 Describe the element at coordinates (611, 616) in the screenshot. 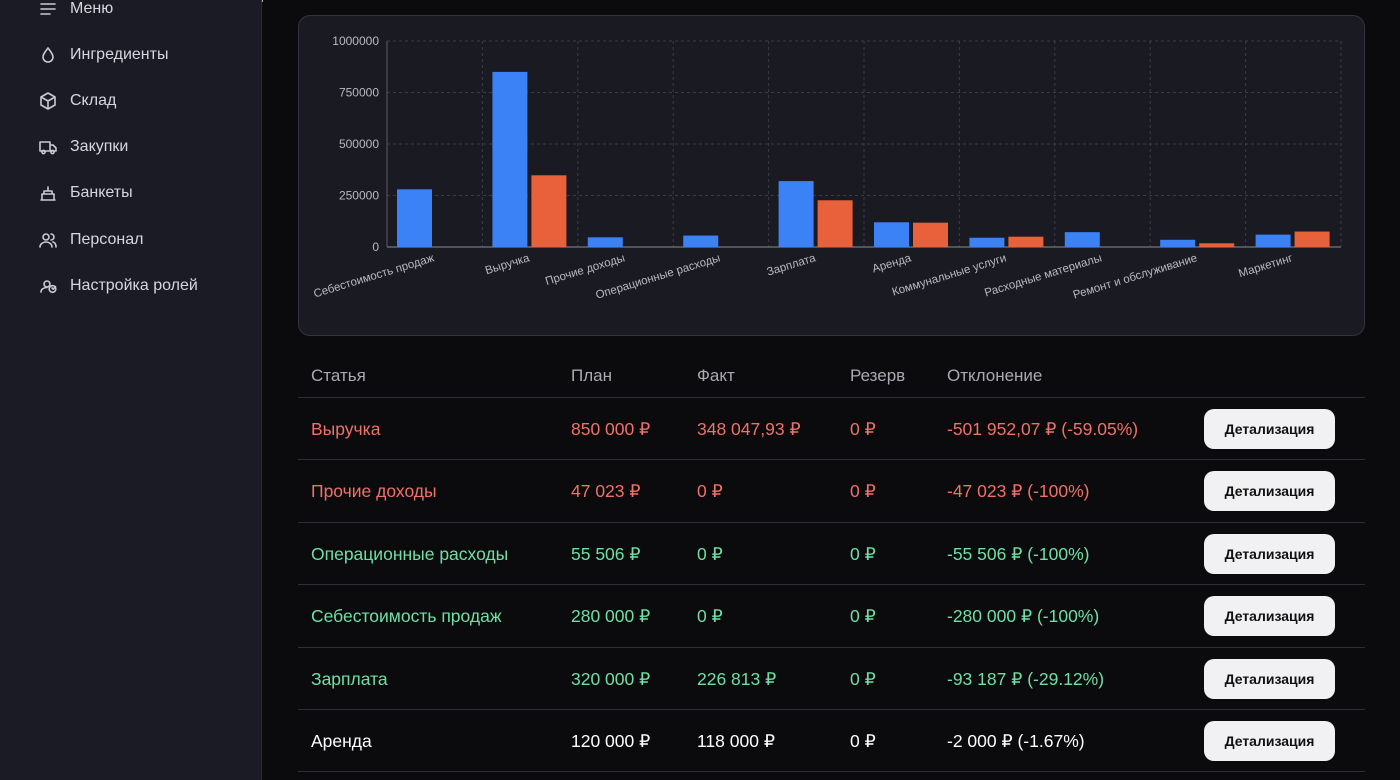

I see `row-plan: 280 000 ₽` at that location.